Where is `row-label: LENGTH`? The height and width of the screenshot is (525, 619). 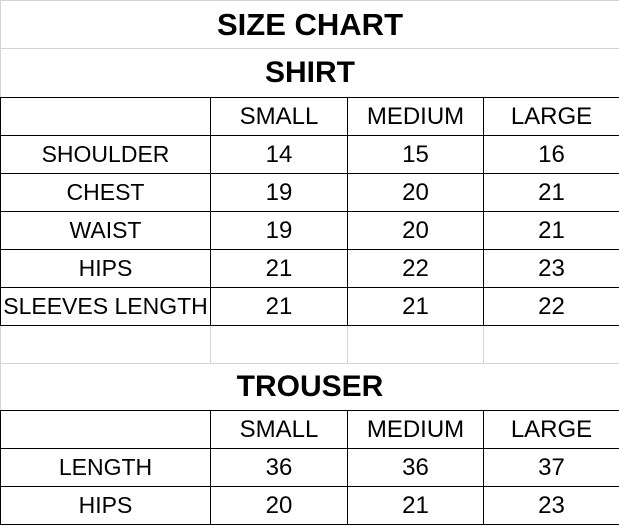
row-label: LENGTH is located at coordinates (105, 467).